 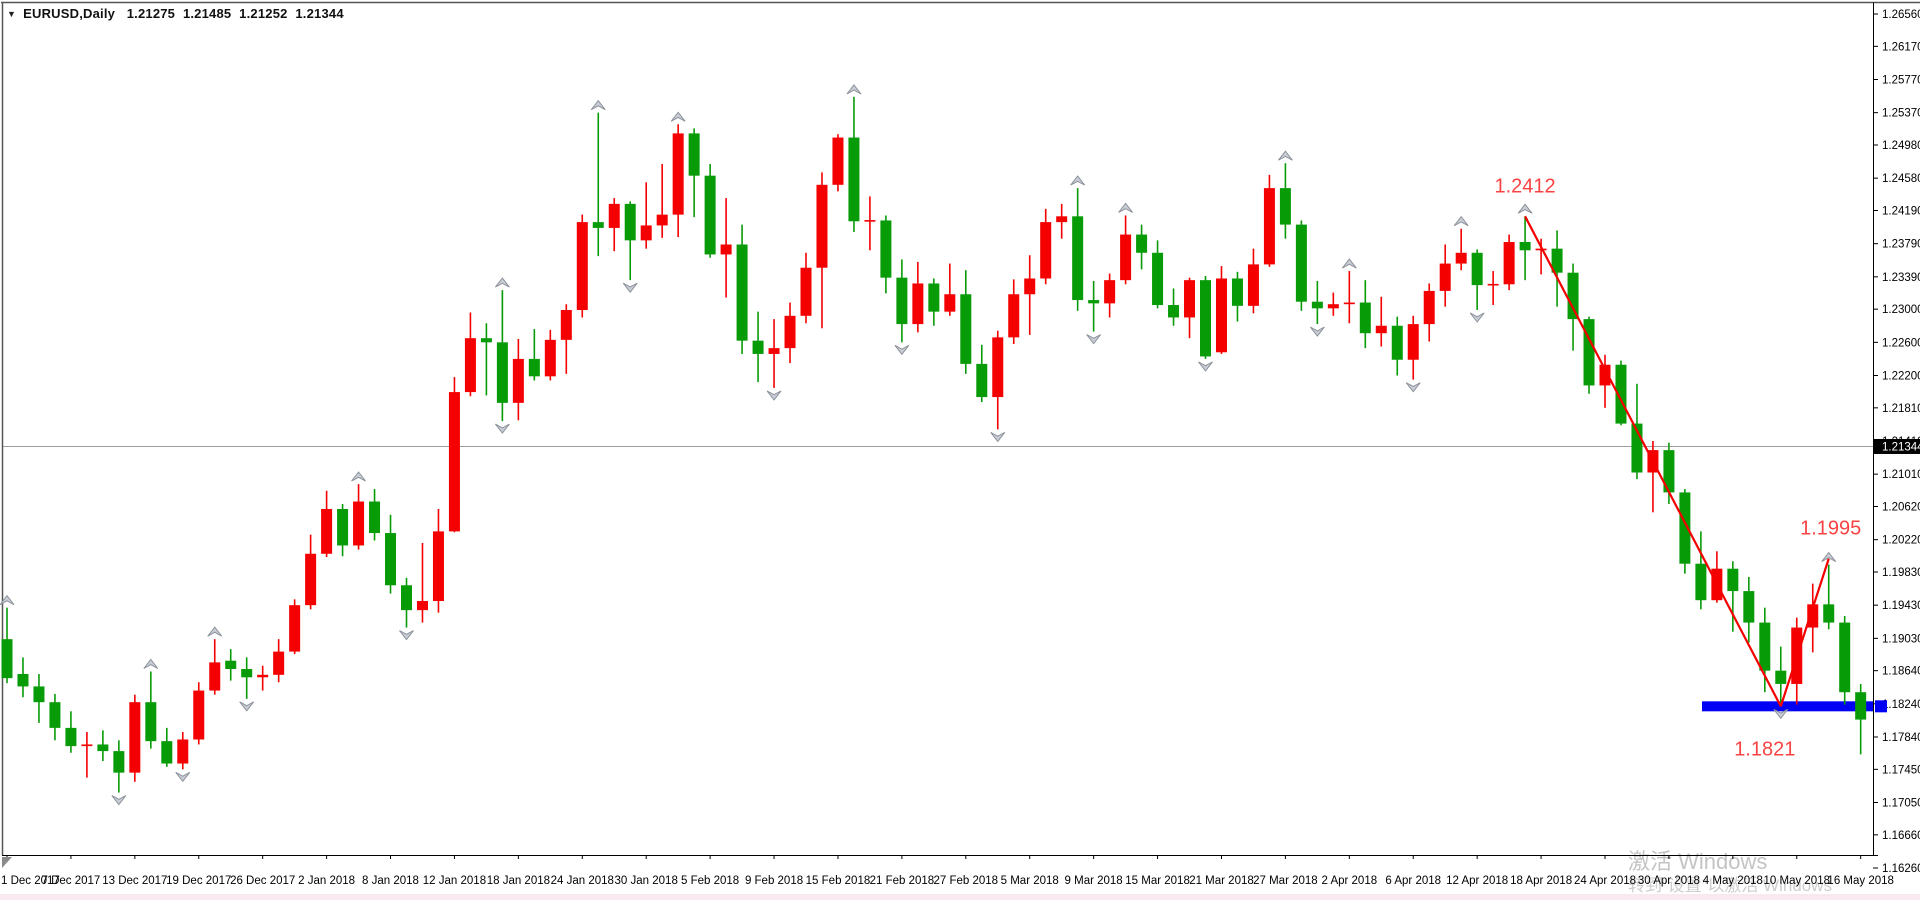 What do you see at coordinates (1901, 639) in the screenshot?
I see `price-tick-label: 1.19030` at bounding box center [1901, 639].